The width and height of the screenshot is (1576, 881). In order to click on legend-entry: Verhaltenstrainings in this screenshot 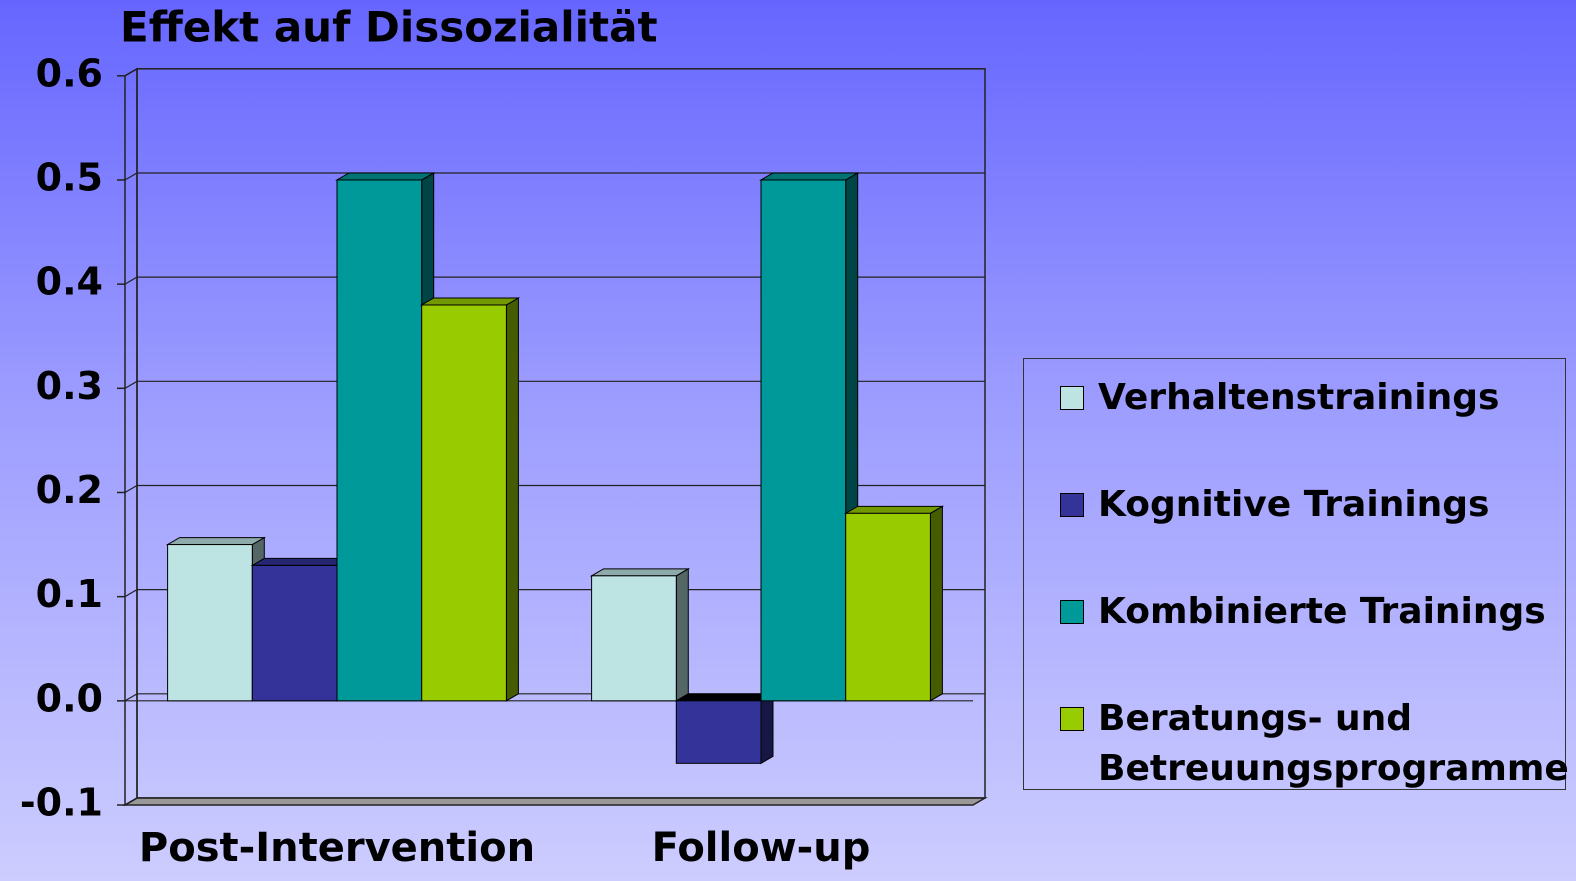, I will do `click(1312, 426)`.